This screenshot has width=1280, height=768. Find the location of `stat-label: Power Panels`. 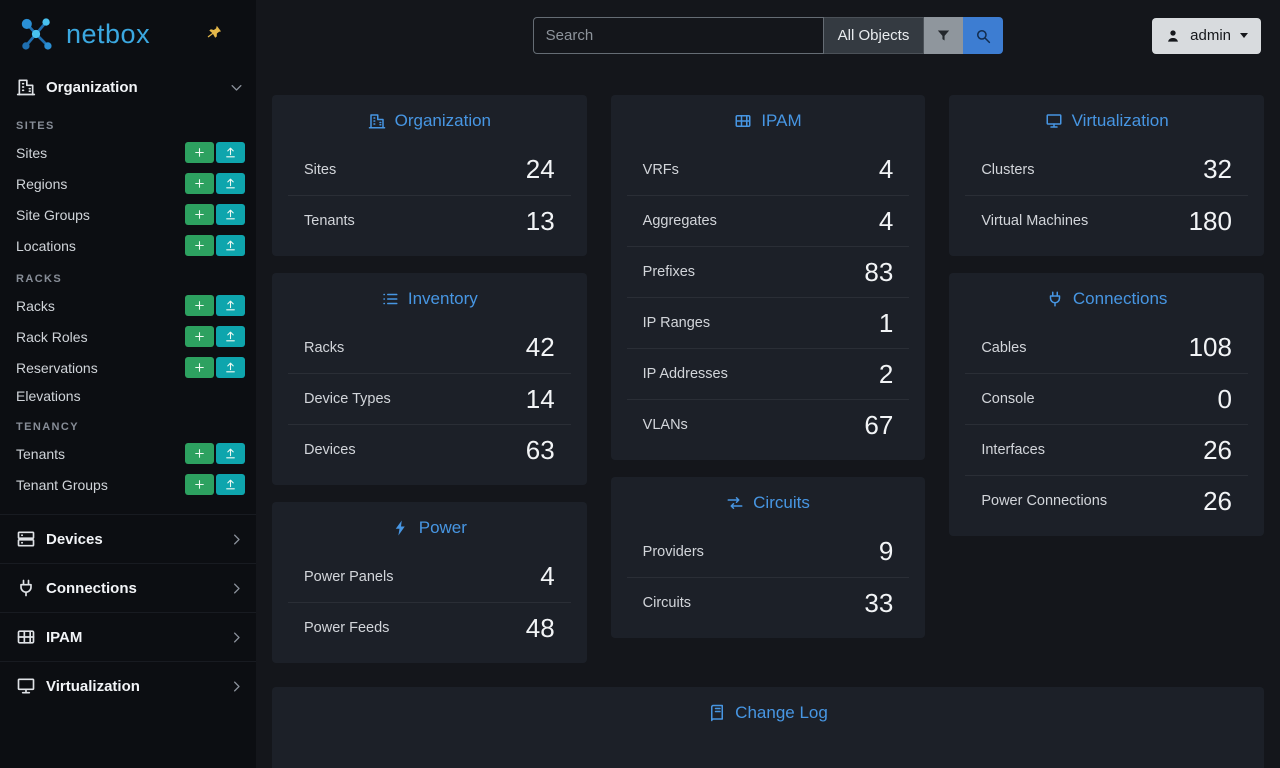

stat-label: Power Panels is located at coordinates (349, 576).